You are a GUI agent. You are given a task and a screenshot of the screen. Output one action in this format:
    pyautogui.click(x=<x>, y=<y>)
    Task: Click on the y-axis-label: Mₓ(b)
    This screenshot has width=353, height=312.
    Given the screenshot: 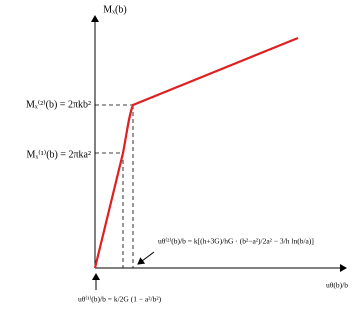 What is the action you would take?
    pyautogui.click(x=114, y=9)
    